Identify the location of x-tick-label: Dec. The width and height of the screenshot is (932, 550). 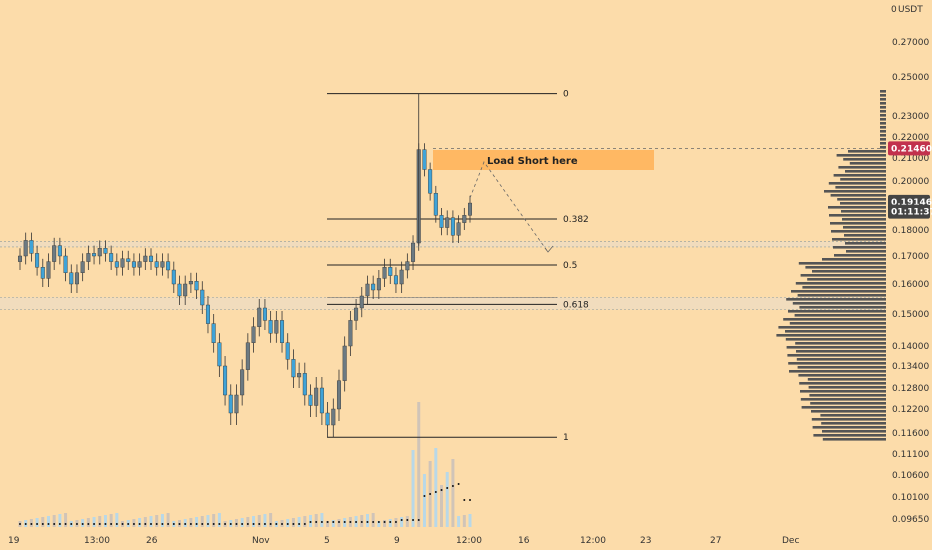
(790, 541).